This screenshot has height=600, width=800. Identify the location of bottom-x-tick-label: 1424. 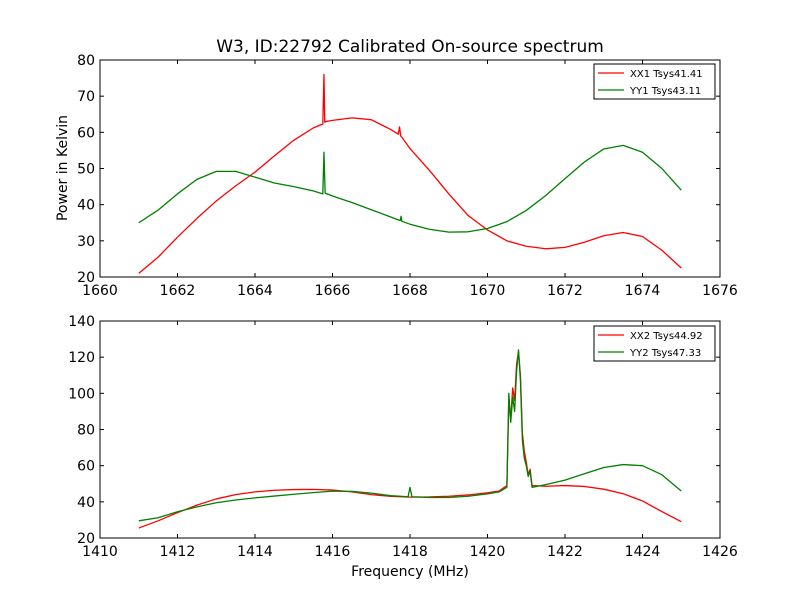
(643, 552).